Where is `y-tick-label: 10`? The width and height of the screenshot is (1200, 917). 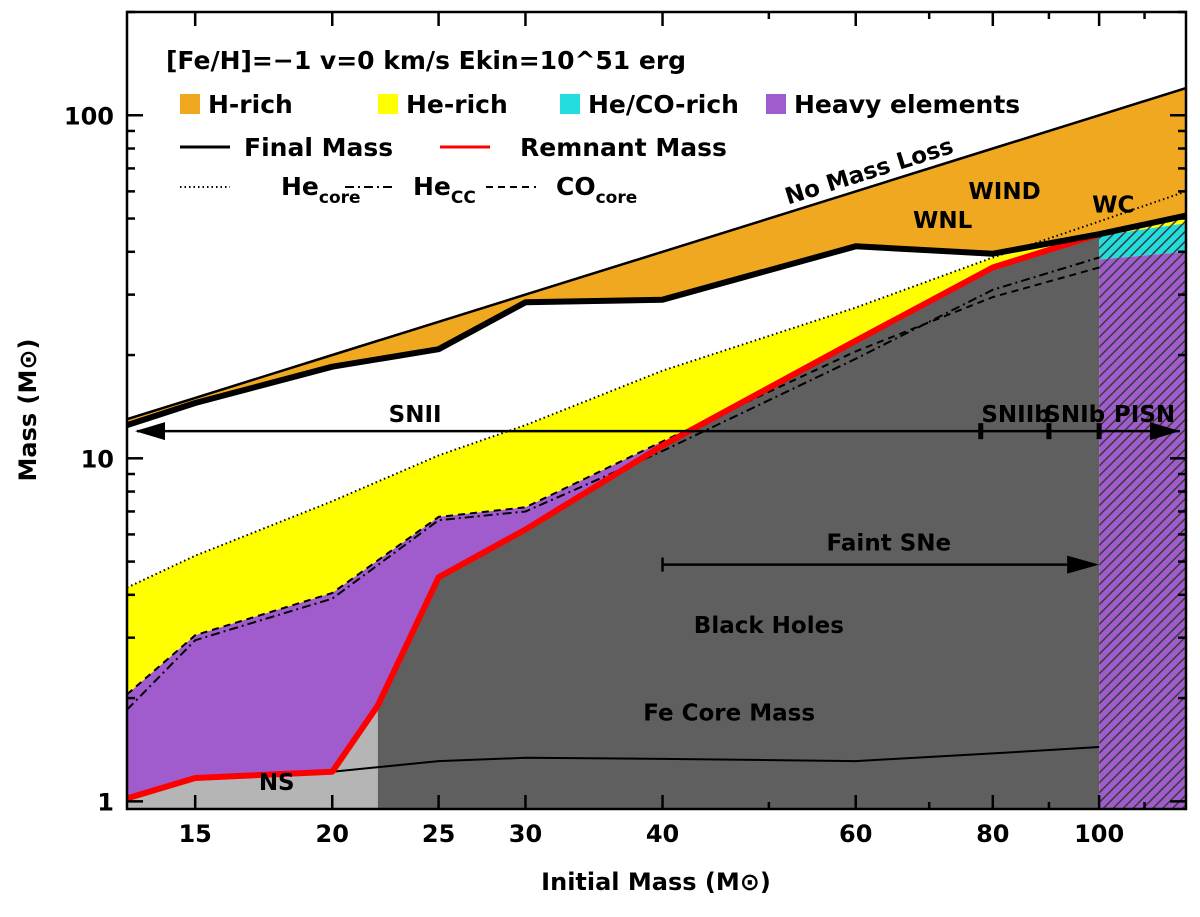
y-tick-label: 10 is located at coordinates (97, 459).